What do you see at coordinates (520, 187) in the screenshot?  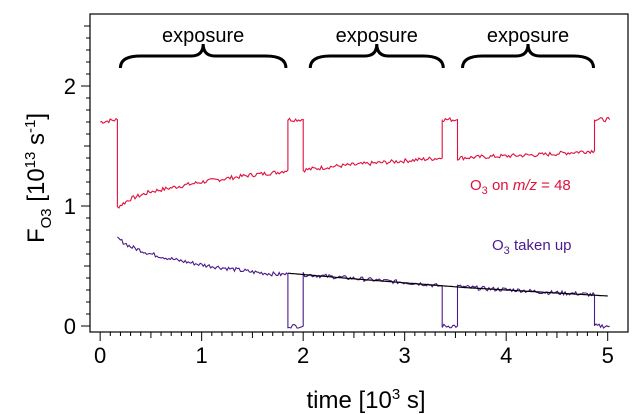 I see `series-label-o3-mz48: O3 on m/z = 48` at bounding box center [520, 187].